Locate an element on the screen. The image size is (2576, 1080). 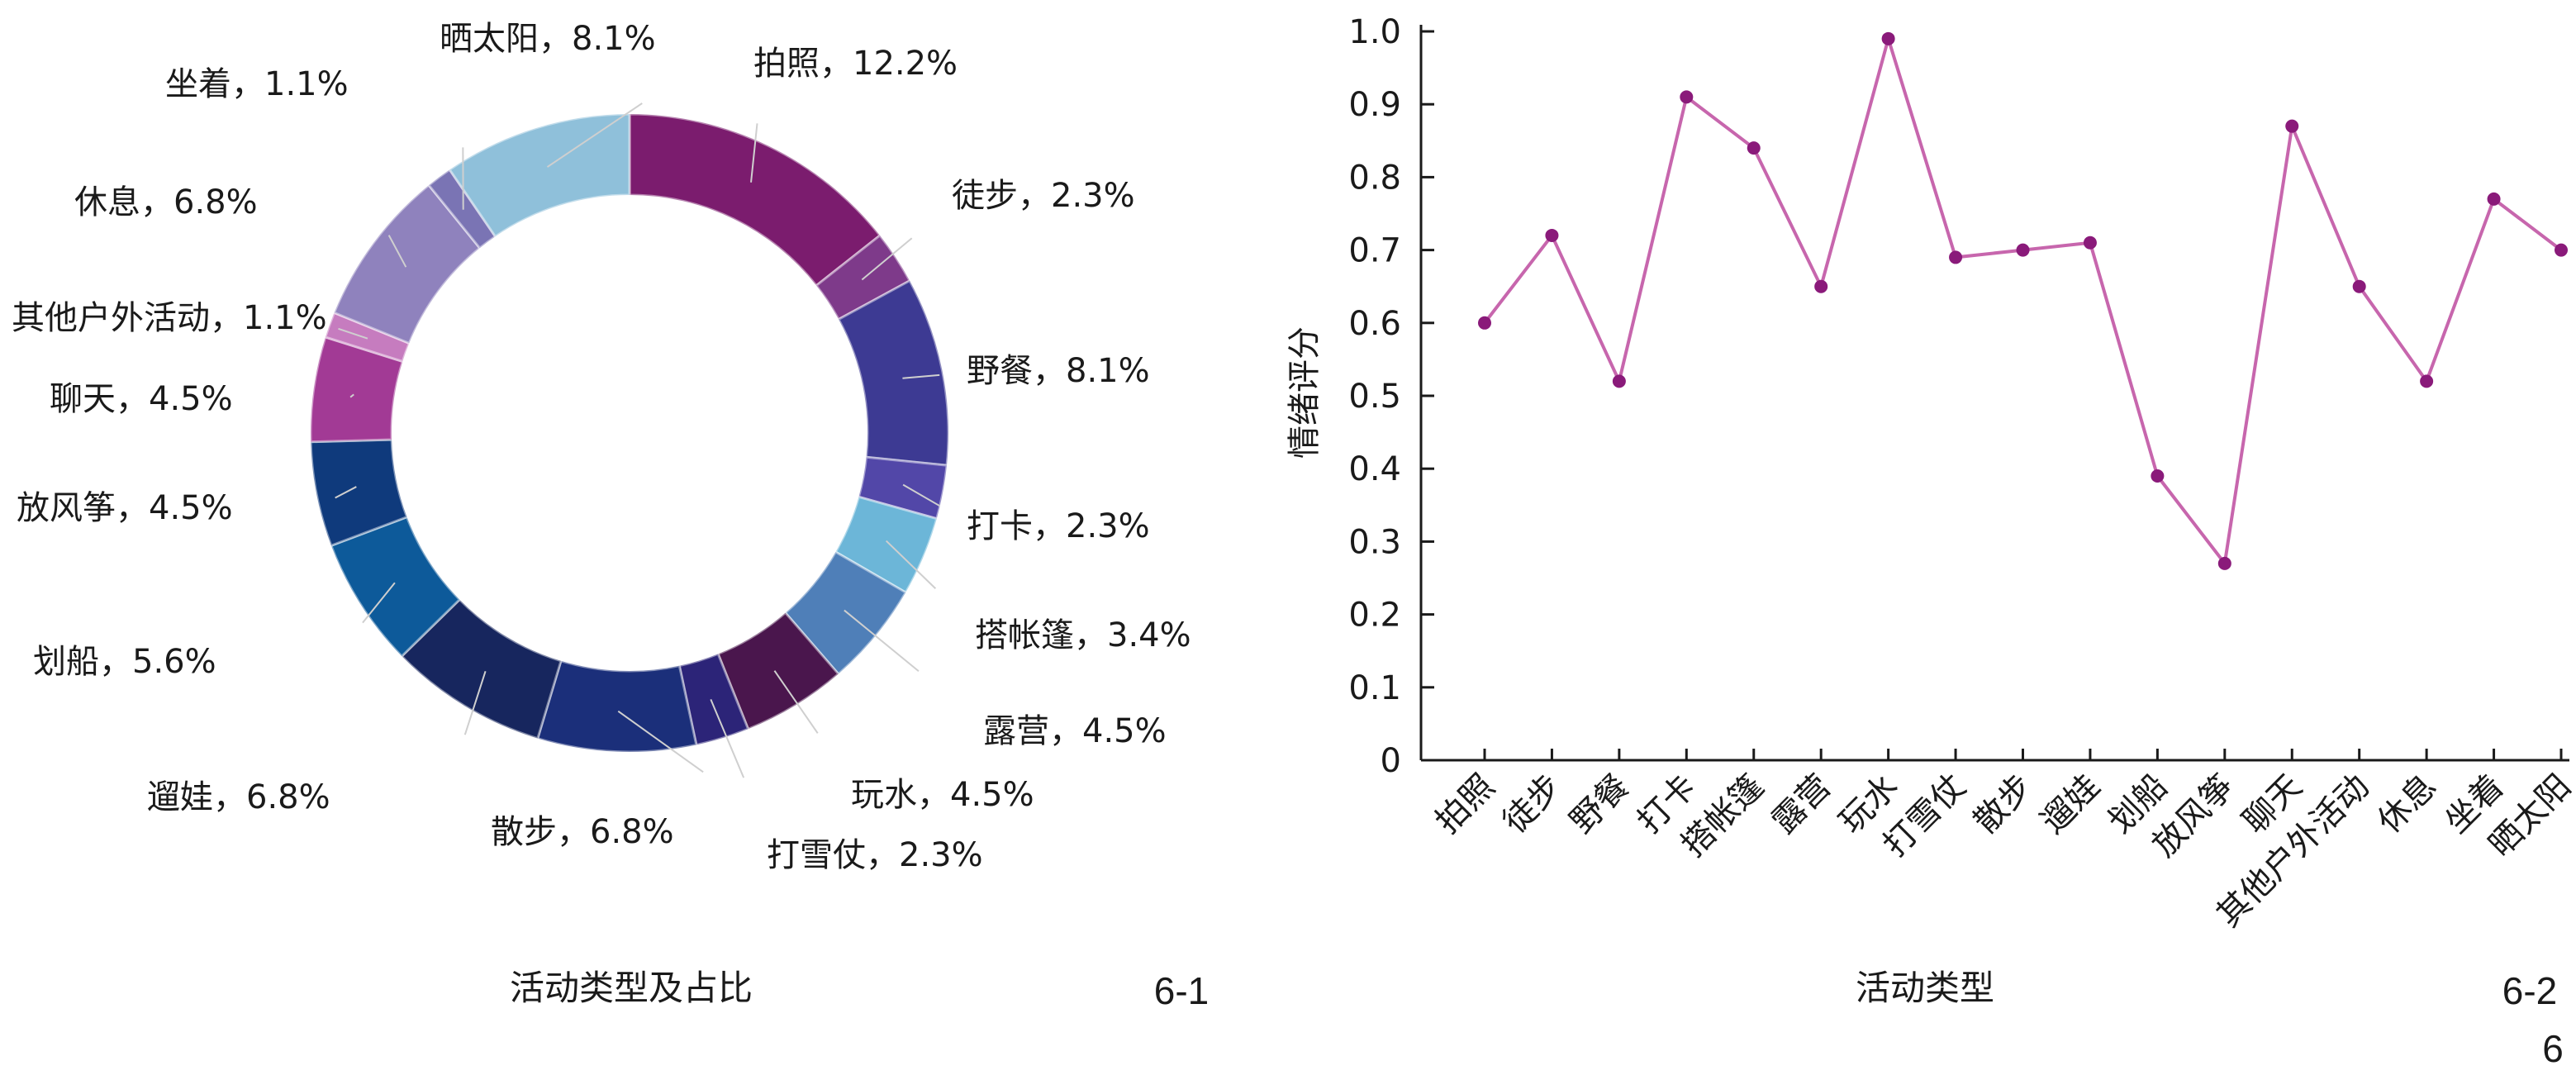
slice-label: 野餐，8.1% is located at coordinates (1058, 371).